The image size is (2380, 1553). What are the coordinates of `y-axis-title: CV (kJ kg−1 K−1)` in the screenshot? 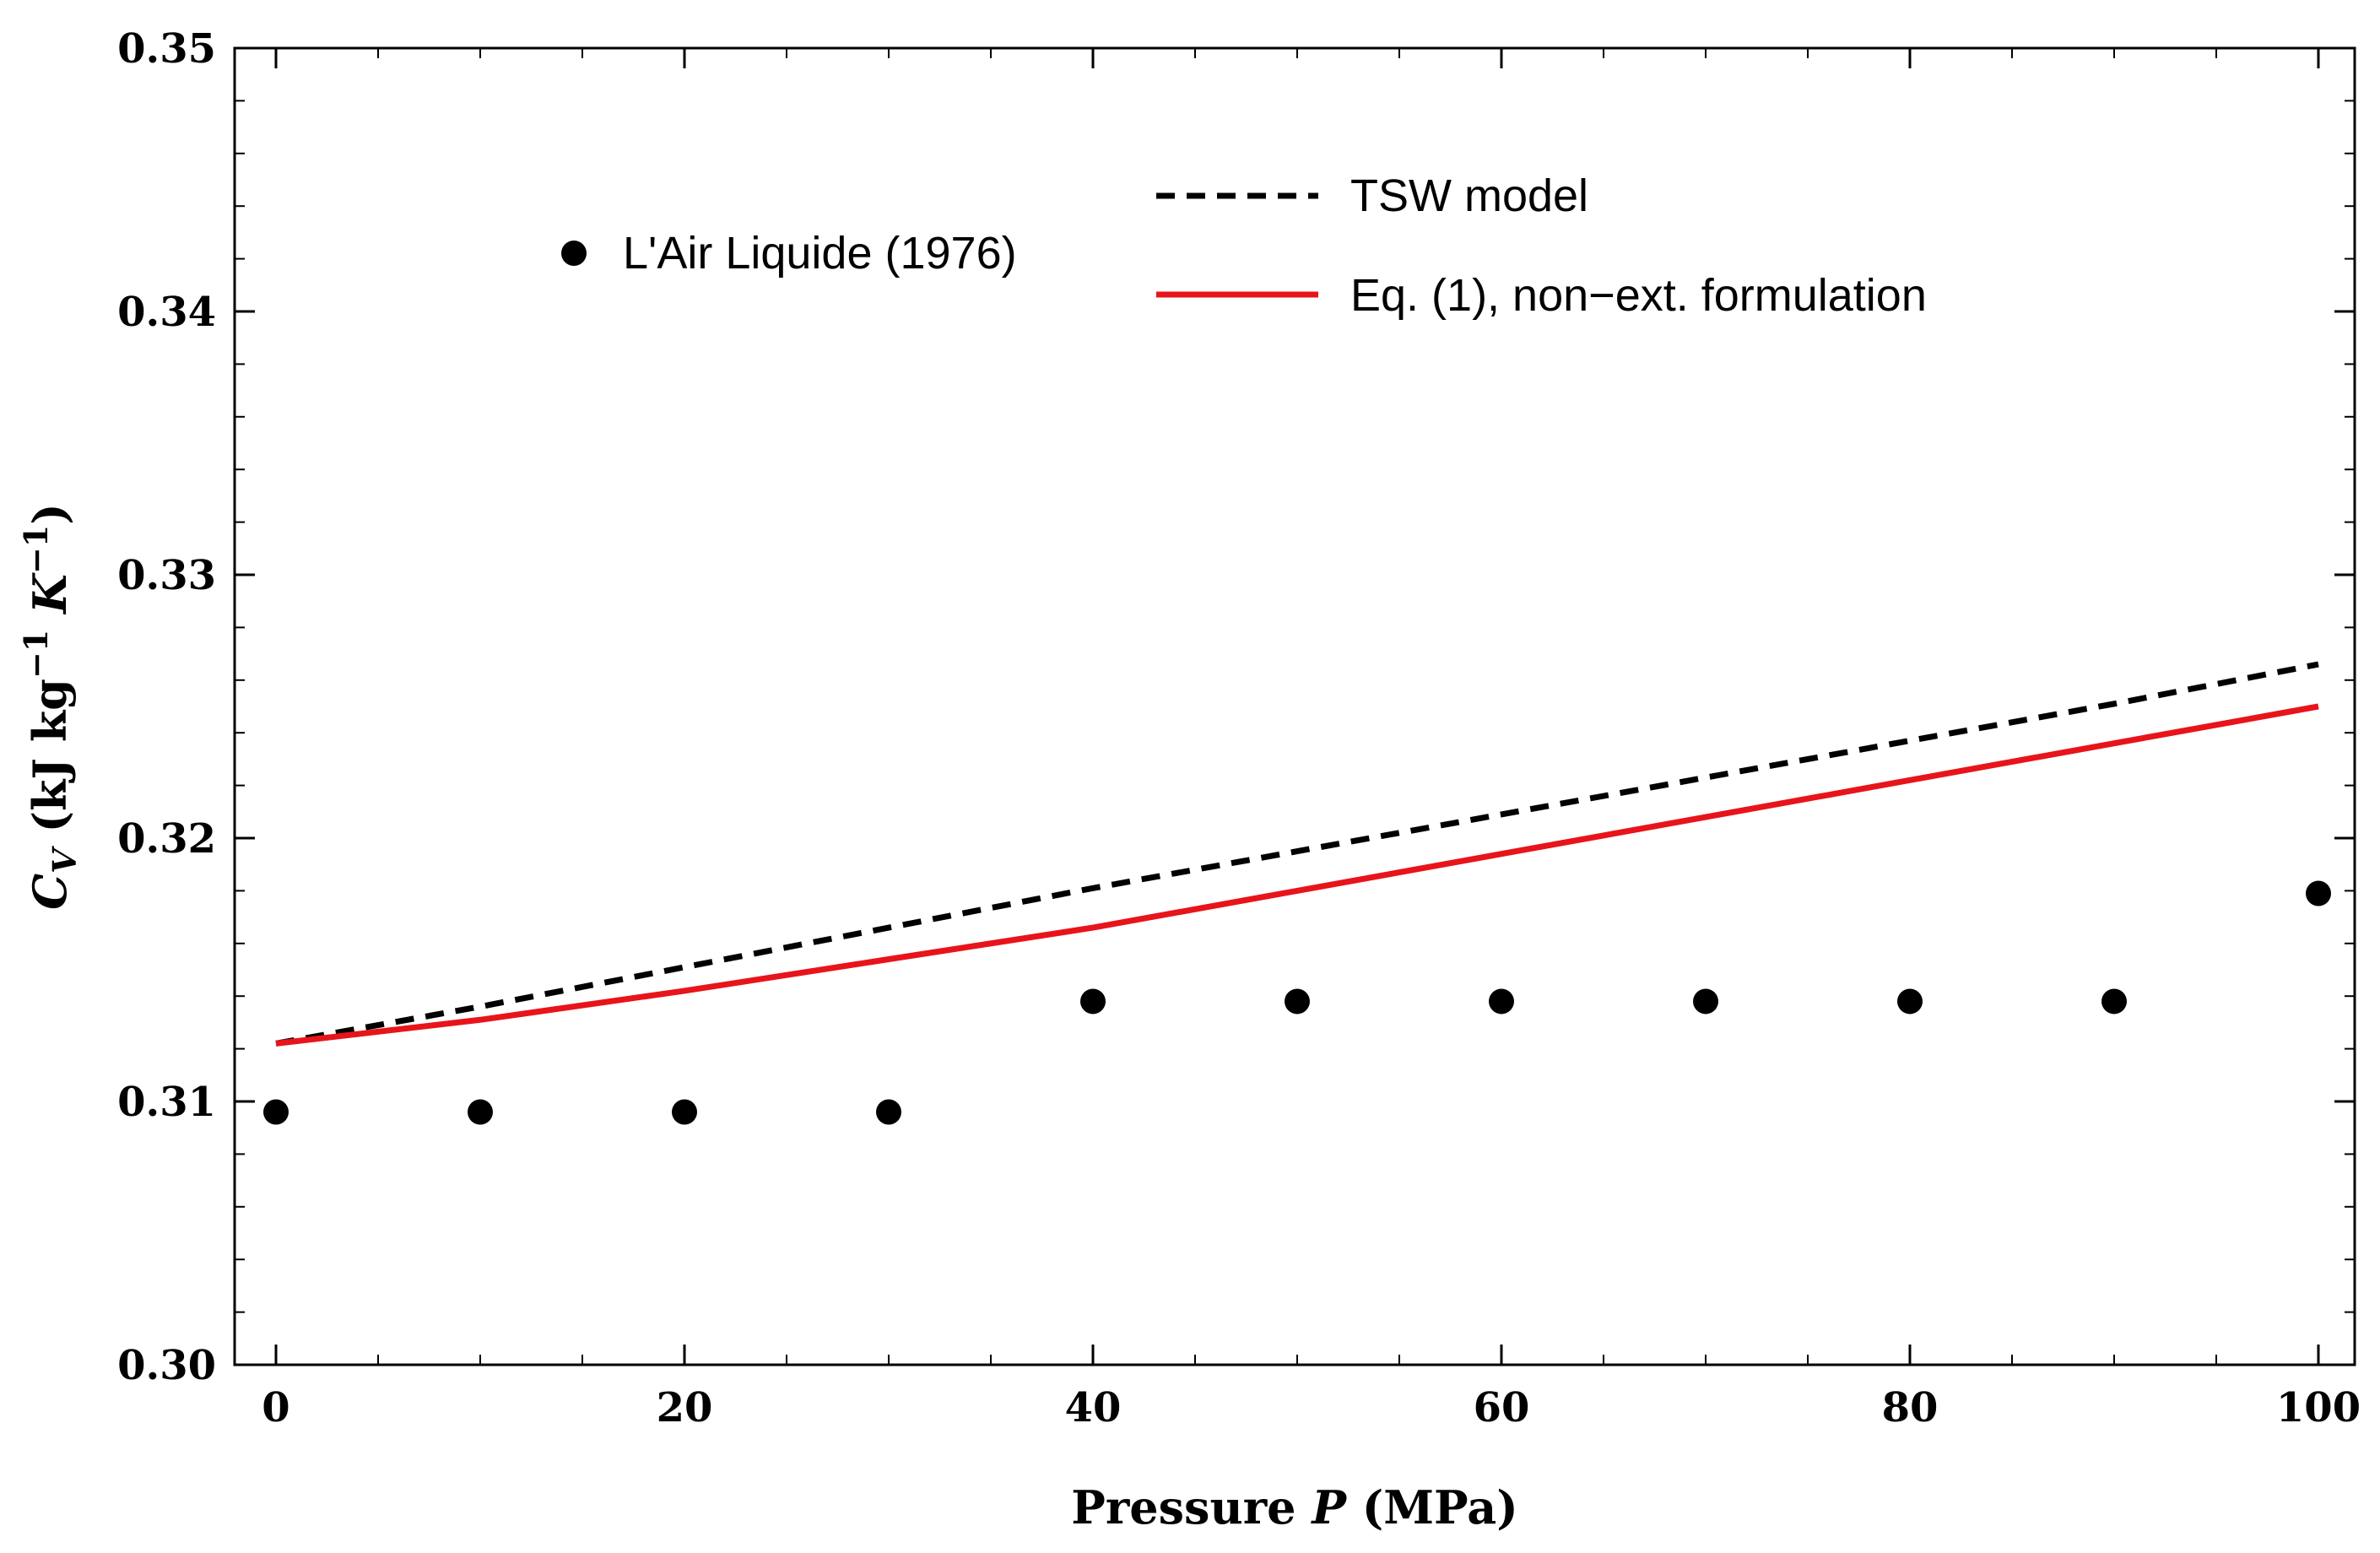 It's located at (50, 706).